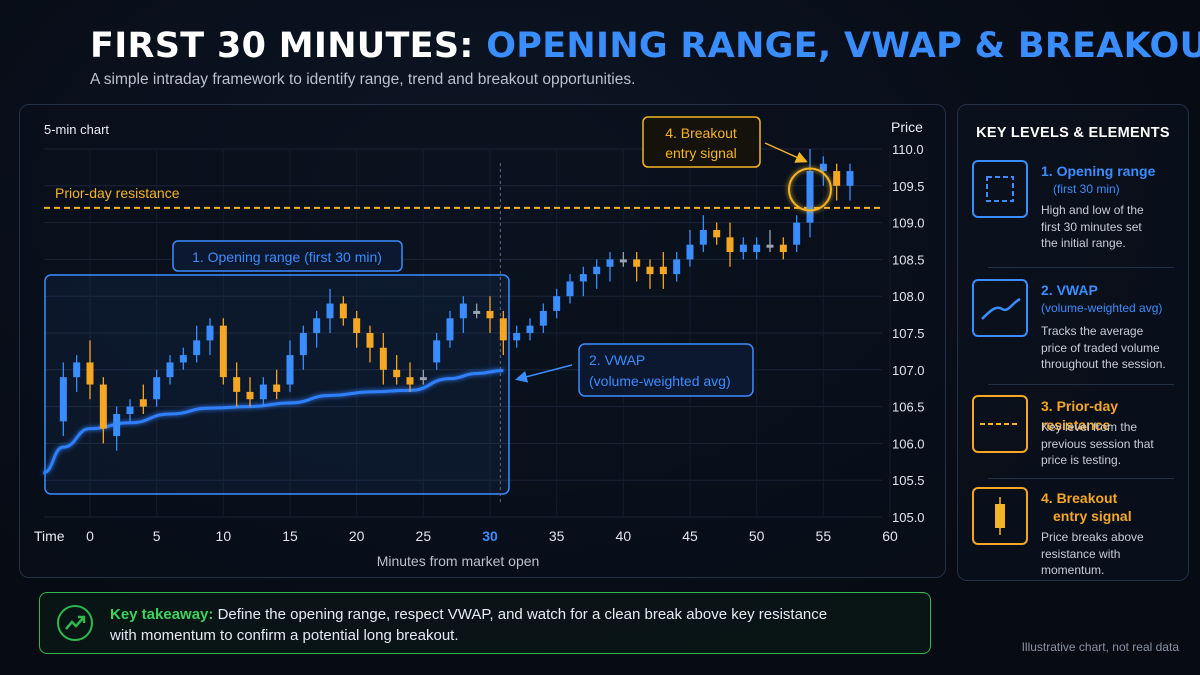 This screenshot has width=1200, height=675. I want to click on key-takeaway-label: Key takeaway:, so click(162, 614).